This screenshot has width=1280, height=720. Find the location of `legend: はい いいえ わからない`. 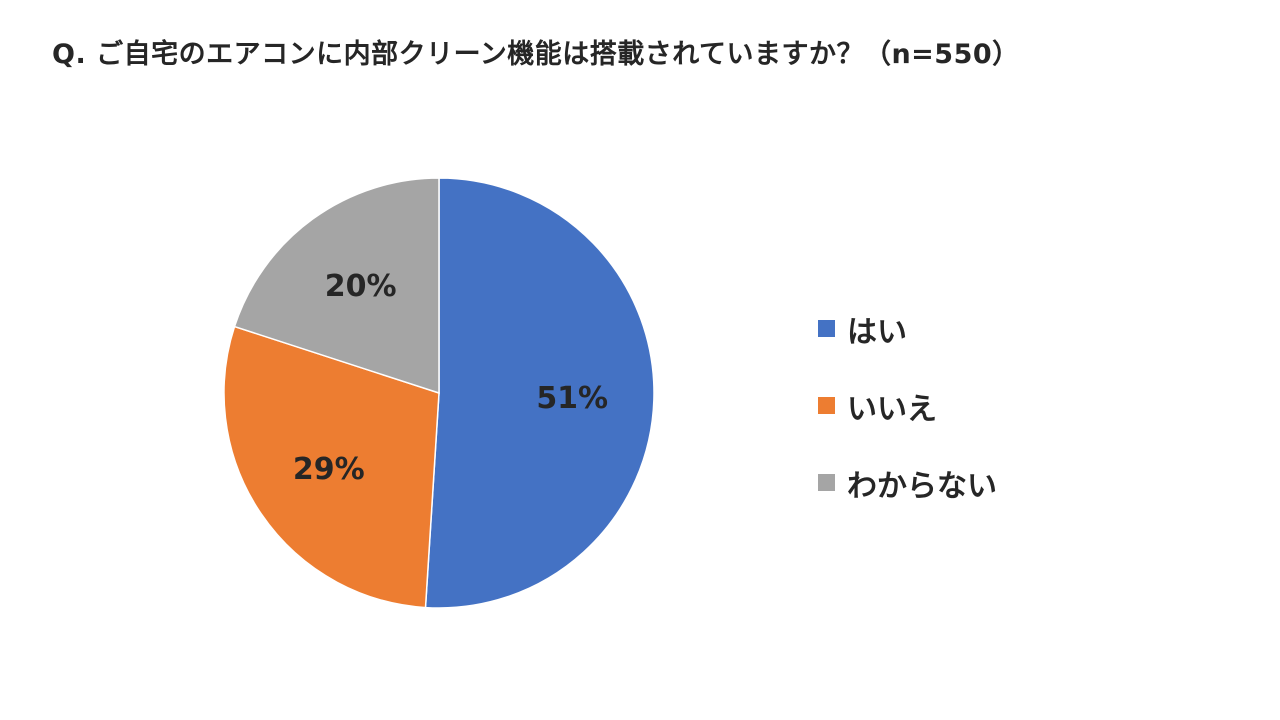

legend: はい いいえ わからない is located at coordinates (907, 405).